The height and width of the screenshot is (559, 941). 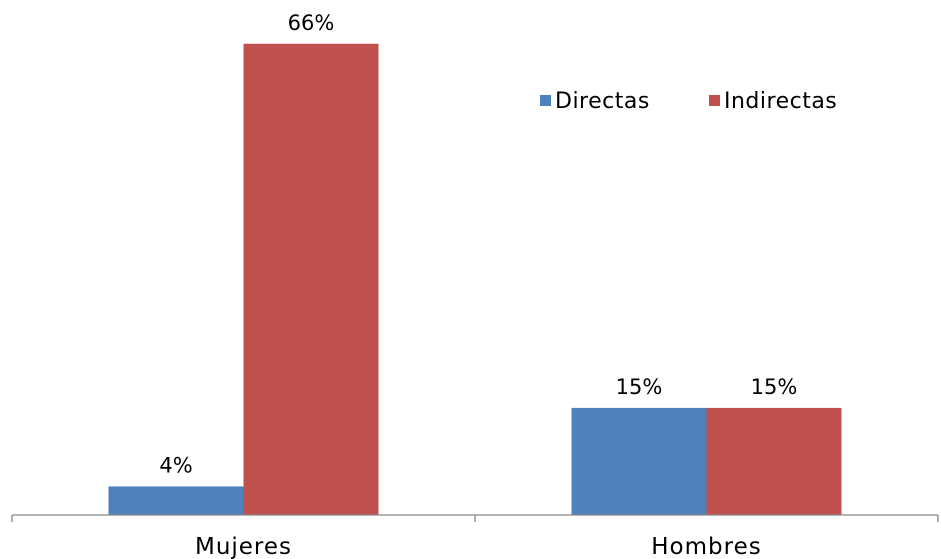 What do you see at coordinates (545, 100) in the screenshot?
I see `legend-swatch-directas` at bounding box center [545, 100].